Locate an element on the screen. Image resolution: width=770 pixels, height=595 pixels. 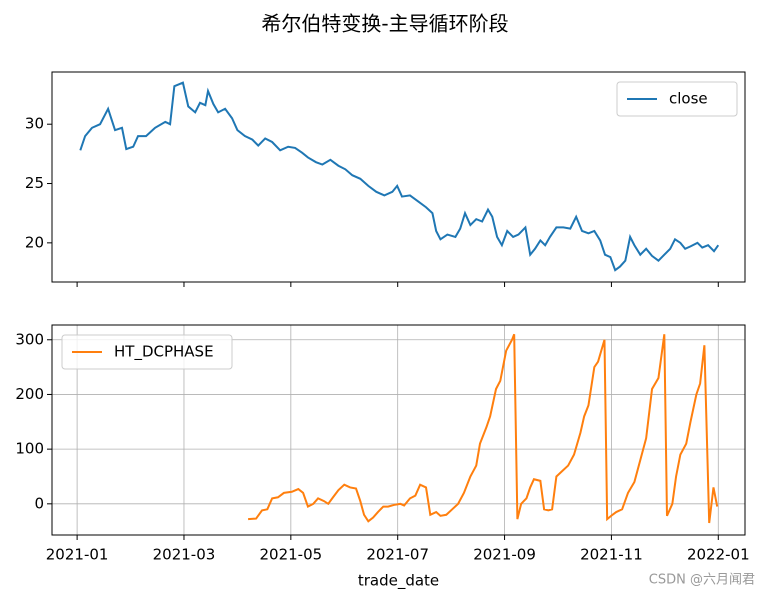
x-tick-label: 2021-11 is located at coordinates (611, 555).